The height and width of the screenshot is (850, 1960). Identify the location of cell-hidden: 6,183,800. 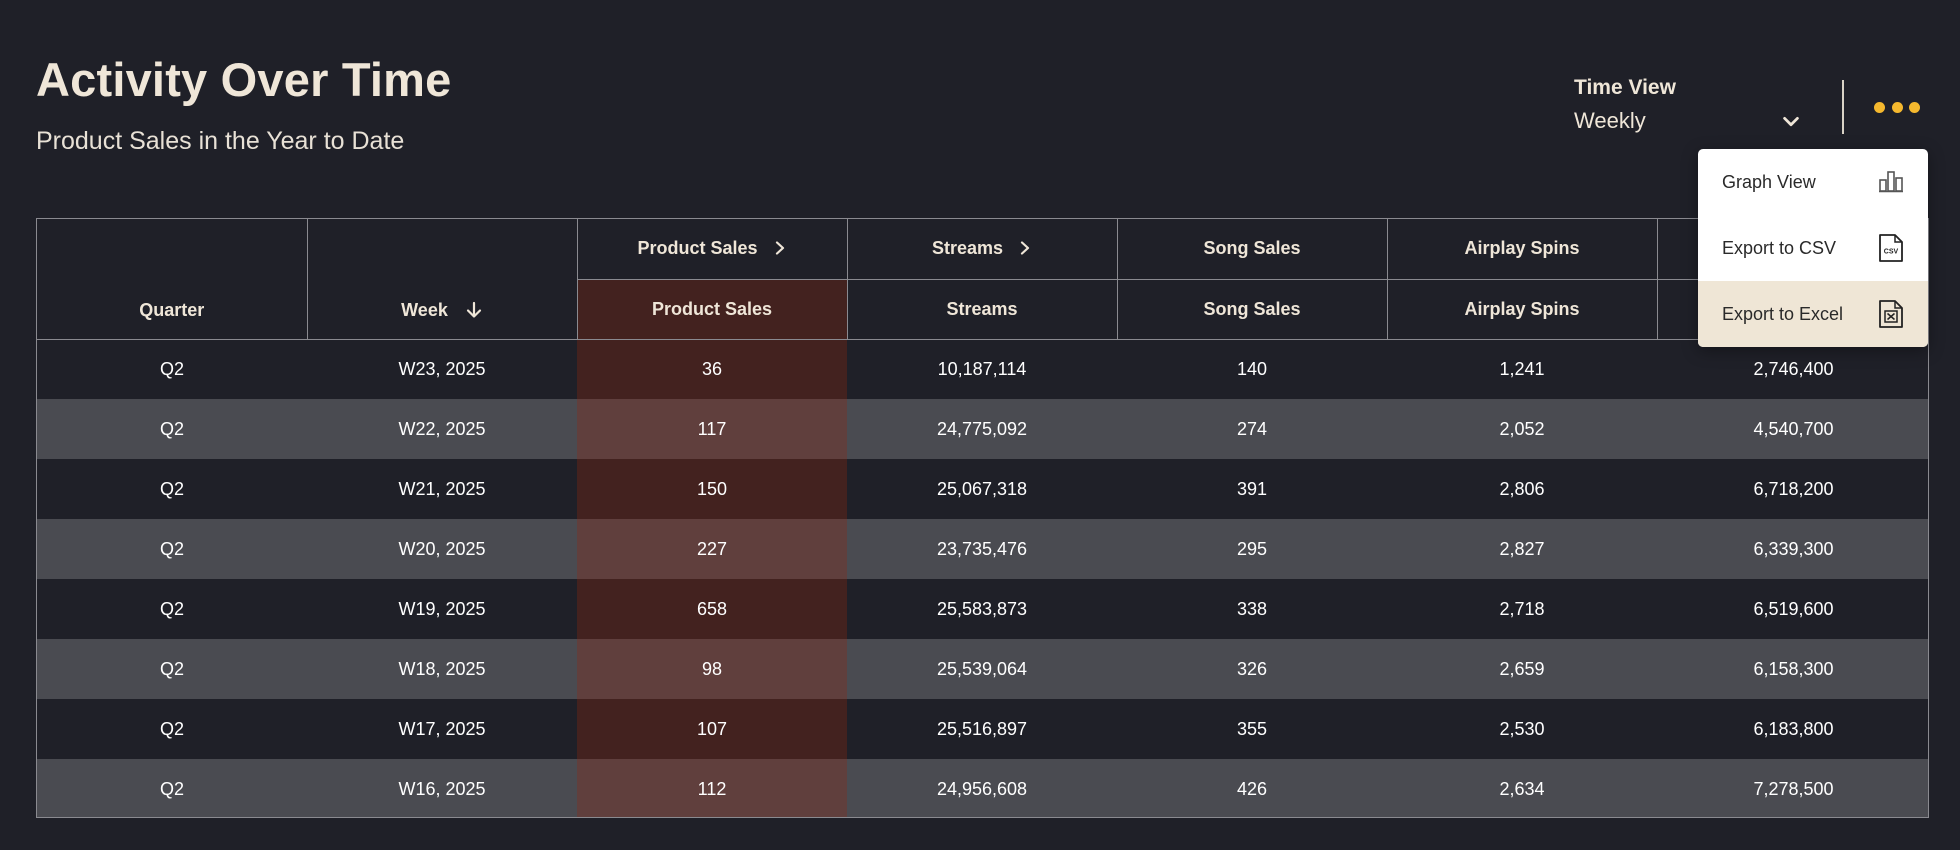
(1792, 729).